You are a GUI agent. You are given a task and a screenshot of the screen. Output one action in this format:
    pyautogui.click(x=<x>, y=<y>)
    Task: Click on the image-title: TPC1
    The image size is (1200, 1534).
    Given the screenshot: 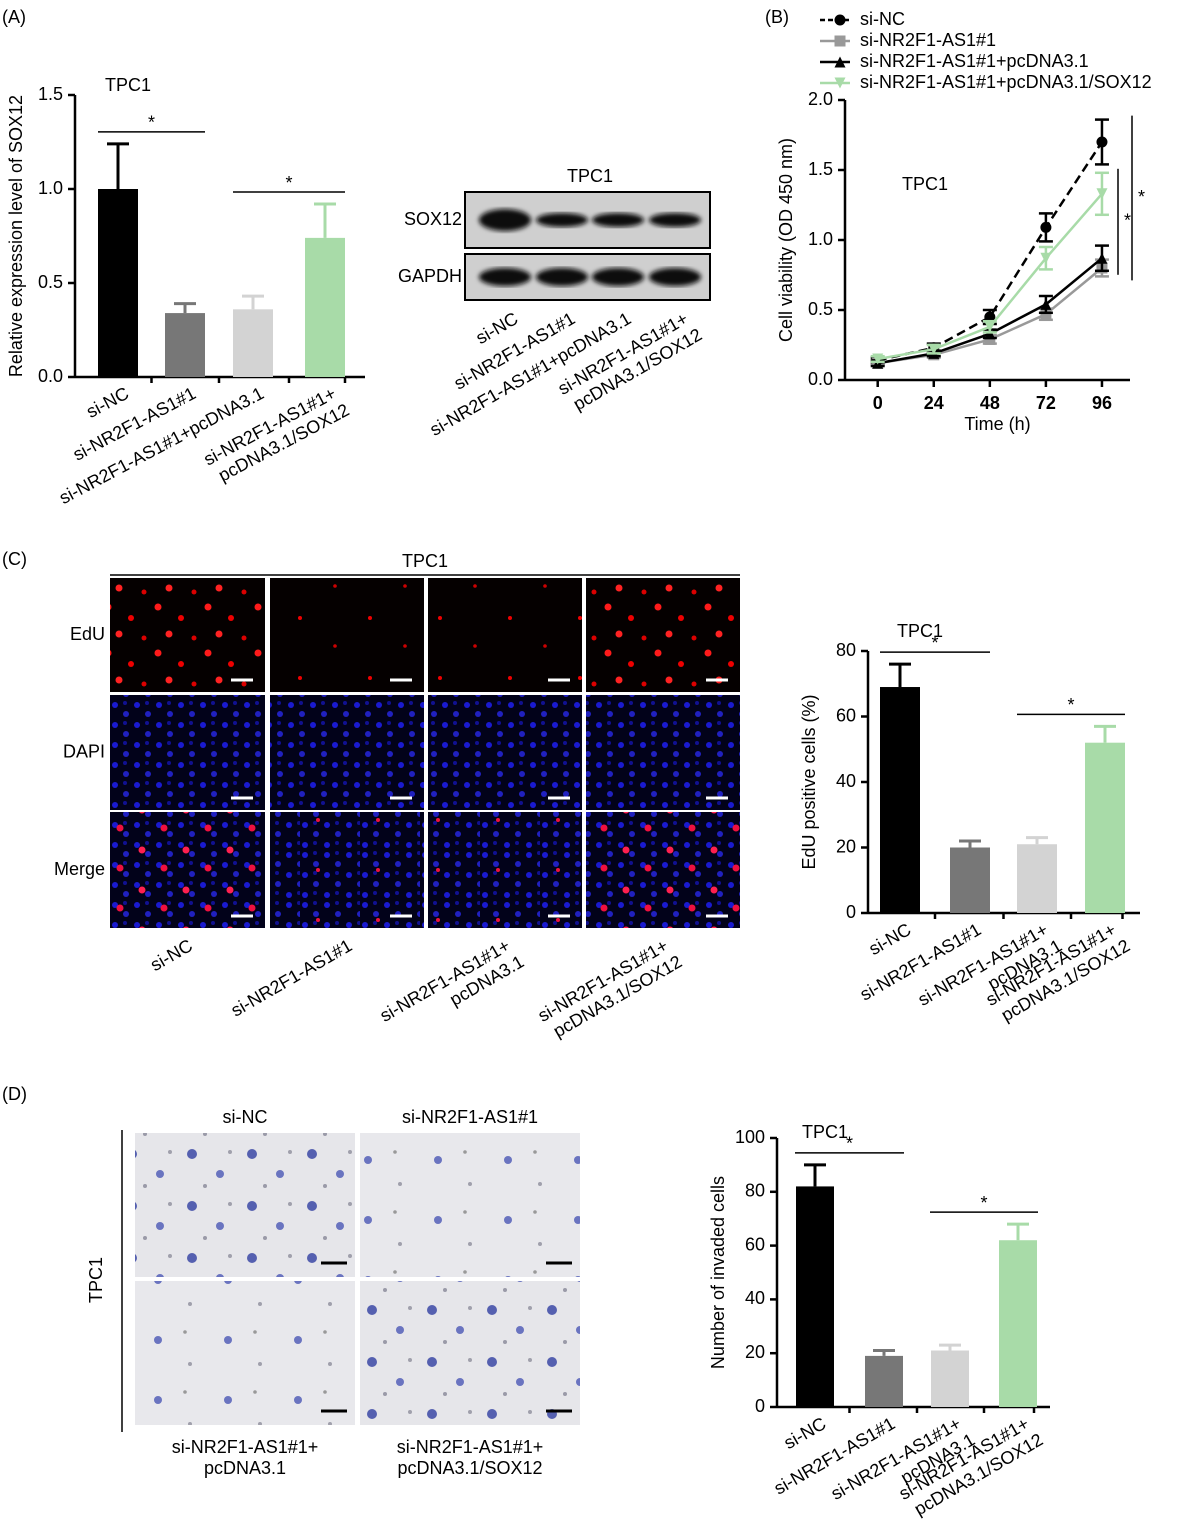 What is the action you would take?
    pyautogui.click(x=425, y=561)
    